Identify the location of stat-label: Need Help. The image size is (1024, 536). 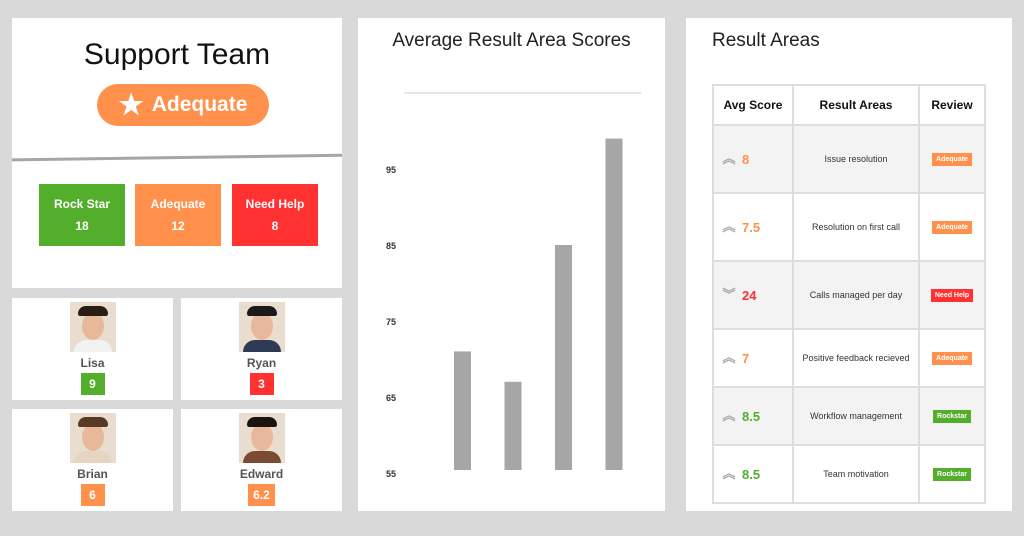
(275, 204).